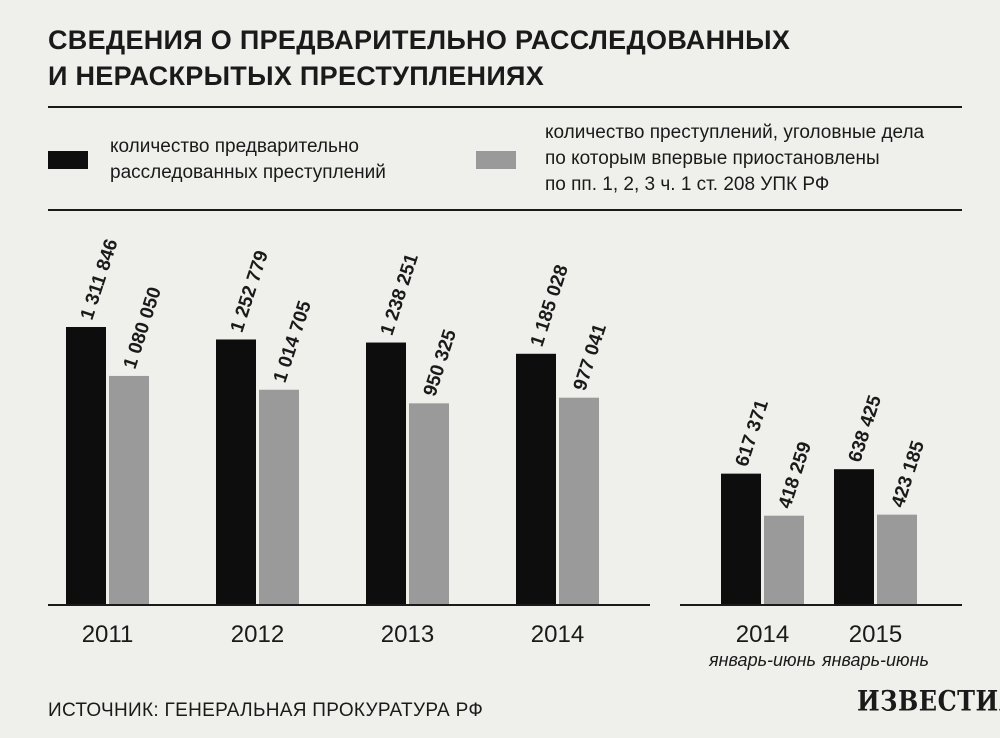 The width and height of the screenshot is (1000, 738). I want to click on legend-series2-line: по которым впервые приостановлены, so click(712, 158).